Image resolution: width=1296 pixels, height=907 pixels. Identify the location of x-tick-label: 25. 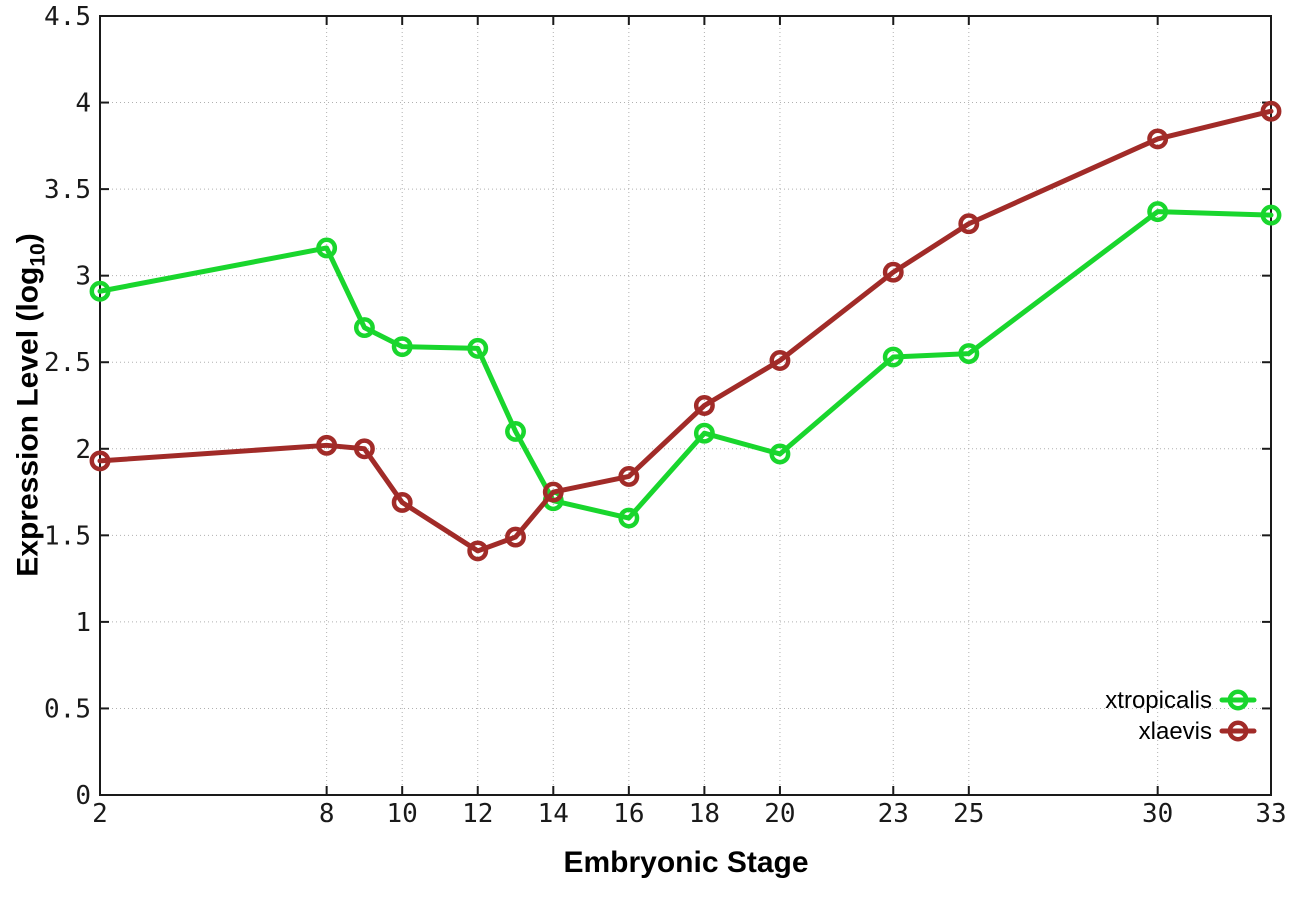
(968, 814).